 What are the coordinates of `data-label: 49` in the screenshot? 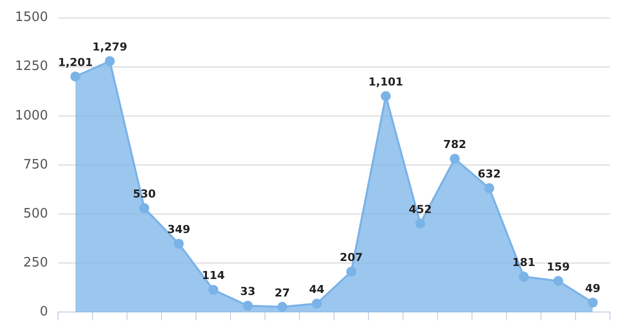 It's located at (592, 288).